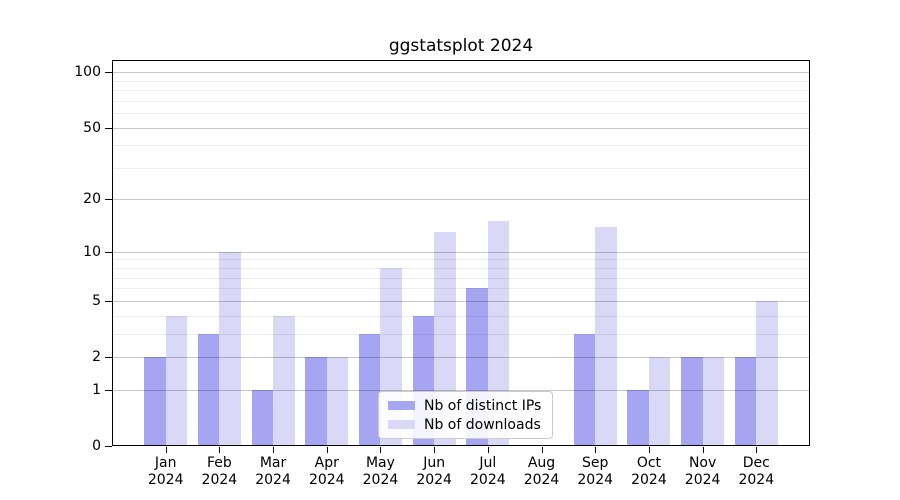  What do you see at coordinates (595, 463) in the screenshot?
I see `x-tick-month: Sep` at bounding box center [595, 463].